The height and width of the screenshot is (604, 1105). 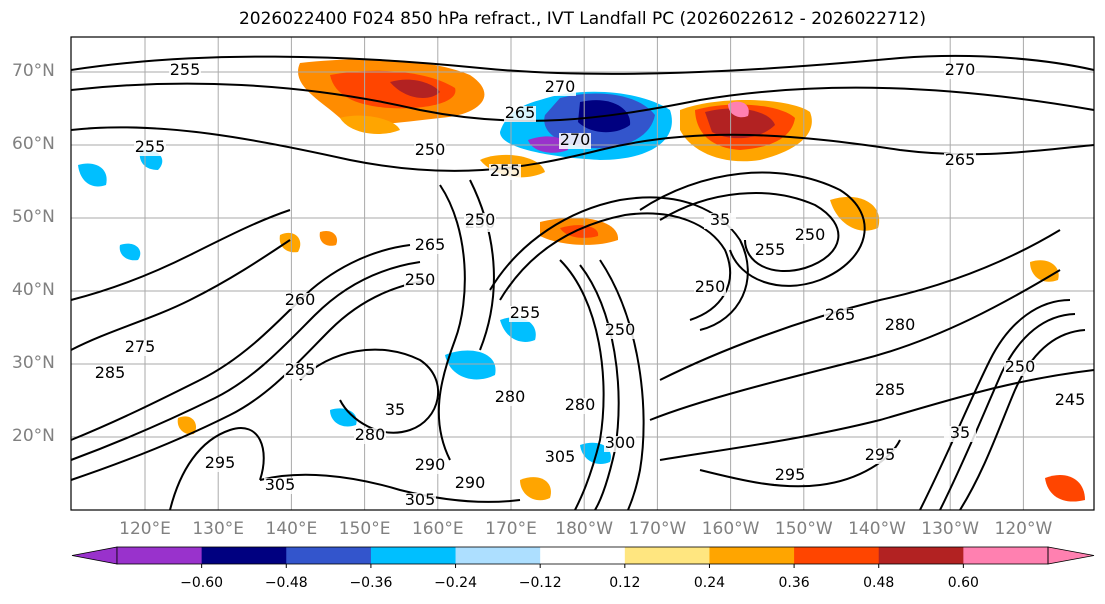 I want to click on longitude-label: 150°W, so click(x=803, y=529).